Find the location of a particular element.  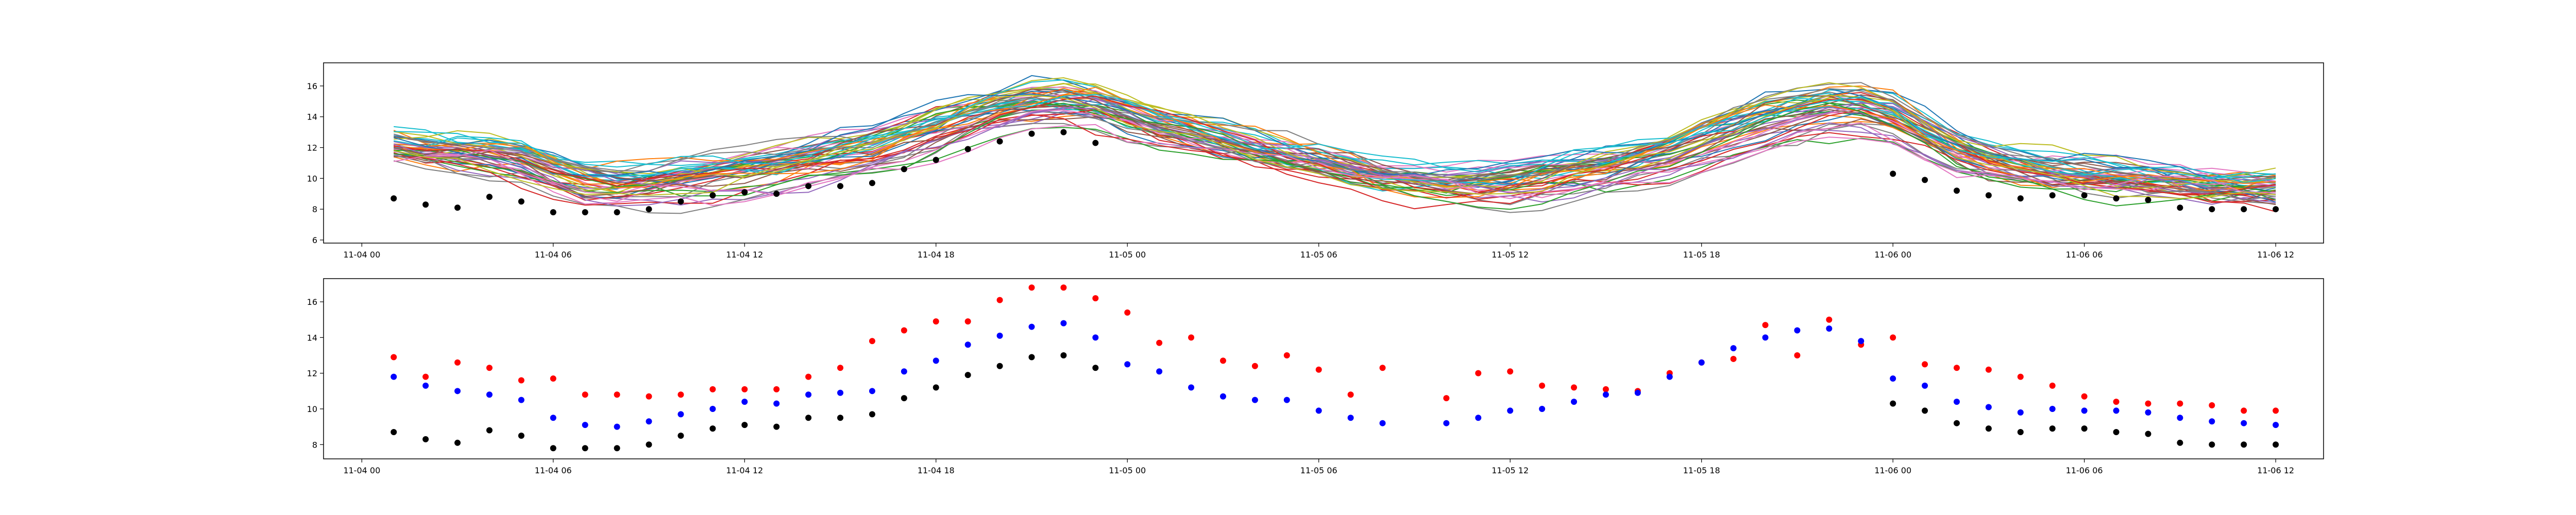

y-tick-label: 10 is located at coordinates (312, 178).